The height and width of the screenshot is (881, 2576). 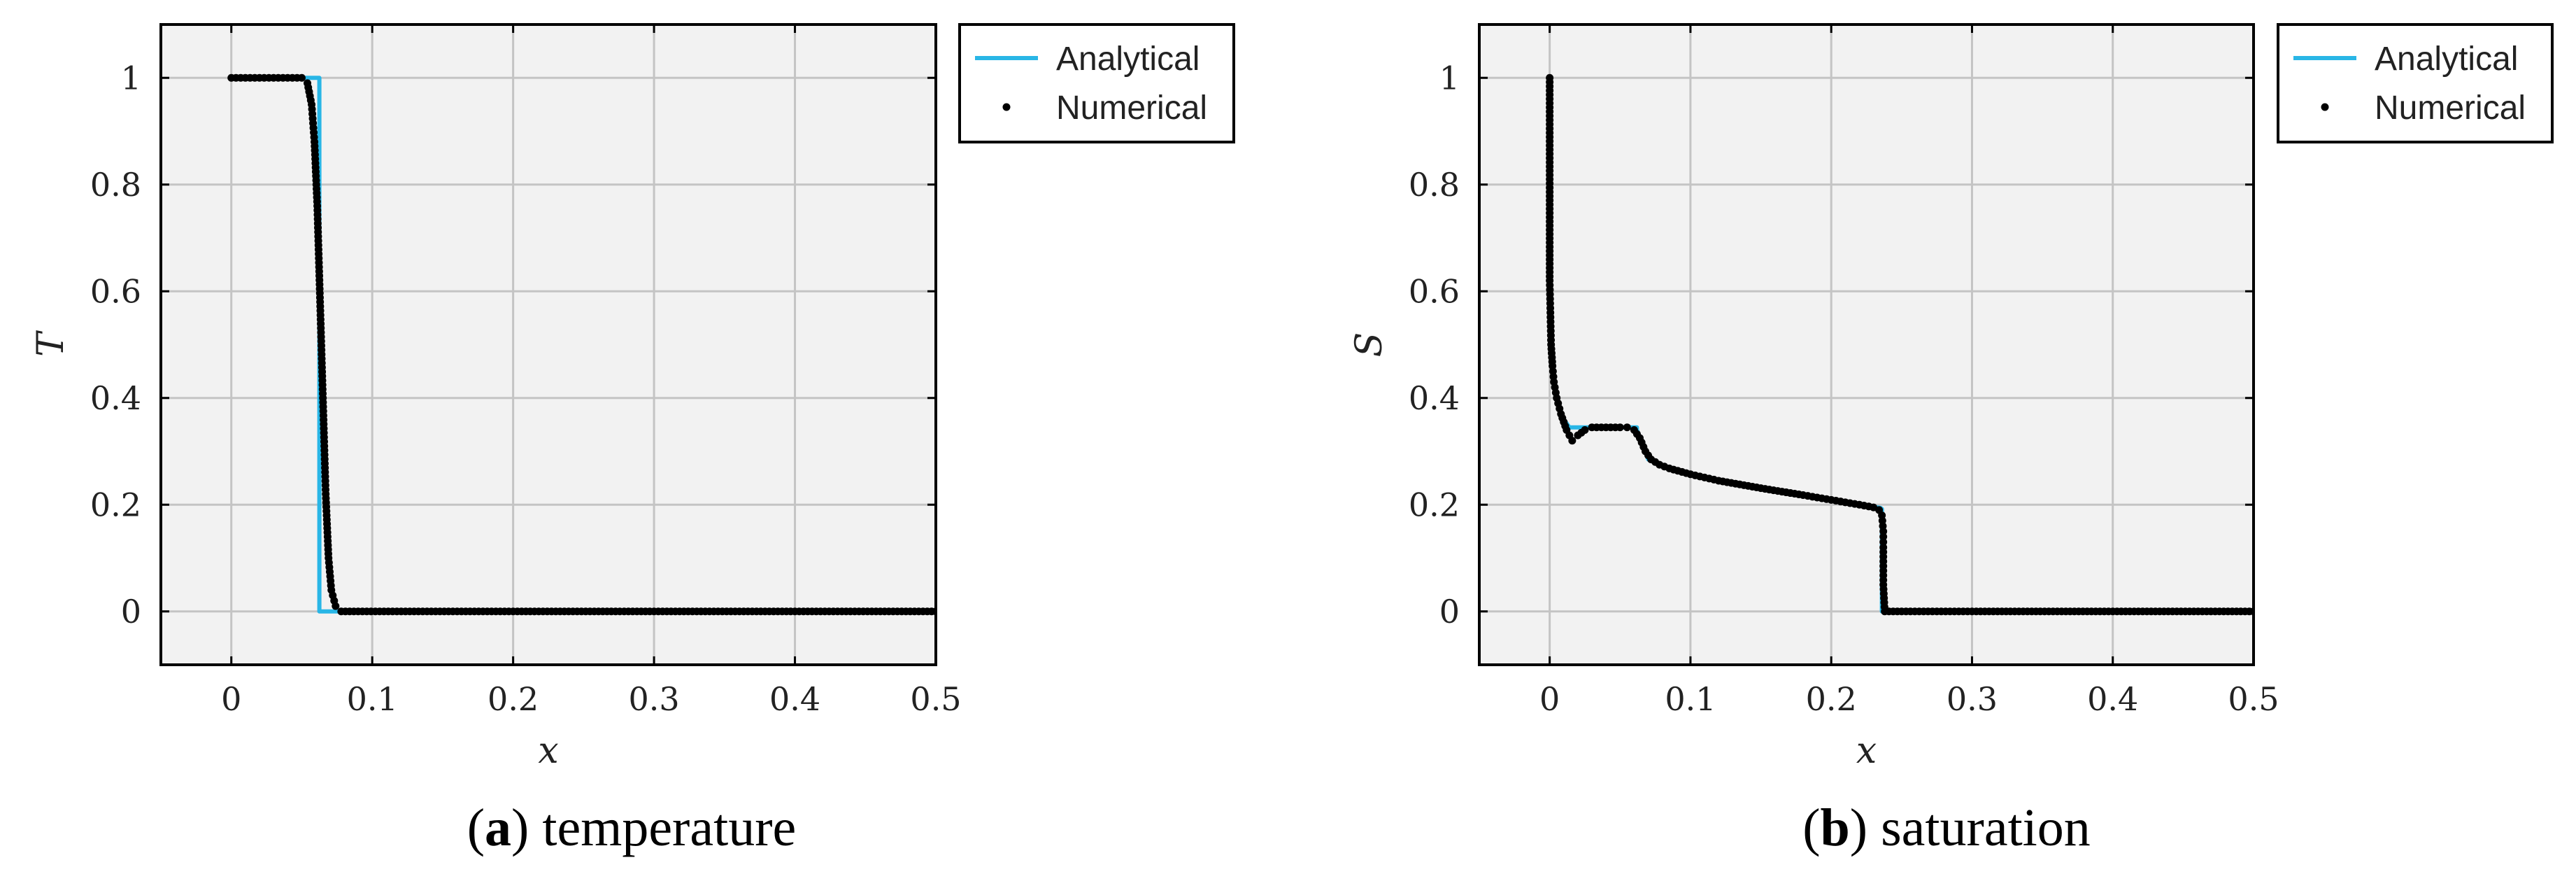 I want to click on caption-a-letter: a, so click(x=498, y=827).